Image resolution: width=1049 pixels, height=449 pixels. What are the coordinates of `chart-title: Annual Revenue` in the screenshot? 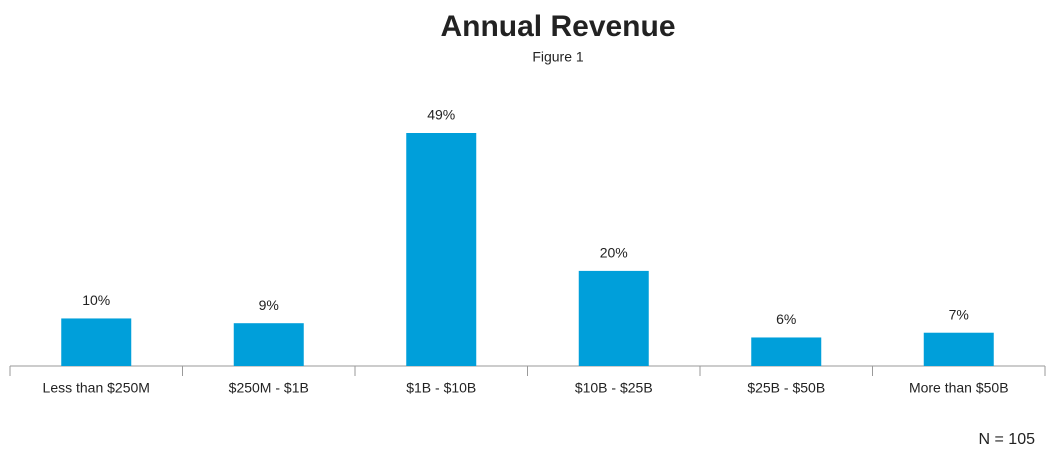 It's located at (557, 26).